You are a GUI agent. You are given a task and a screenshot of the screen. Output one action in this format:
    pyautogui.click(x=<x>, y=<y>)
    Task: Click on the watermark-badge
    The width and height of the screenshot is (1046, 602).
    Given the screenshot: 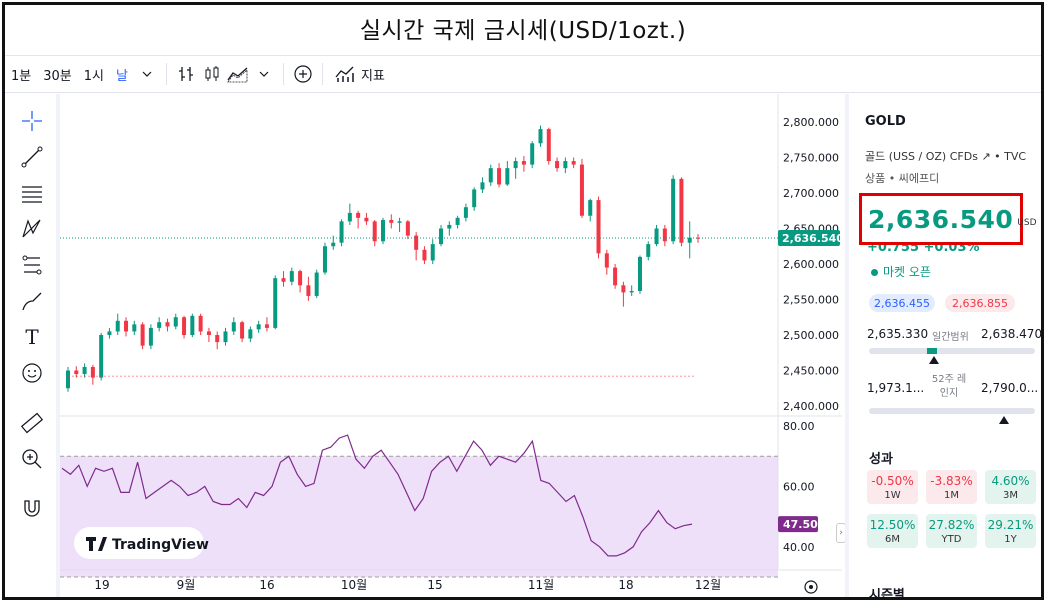 What is the action you would take?
    pyautogui.click(x=139, y=543)
    